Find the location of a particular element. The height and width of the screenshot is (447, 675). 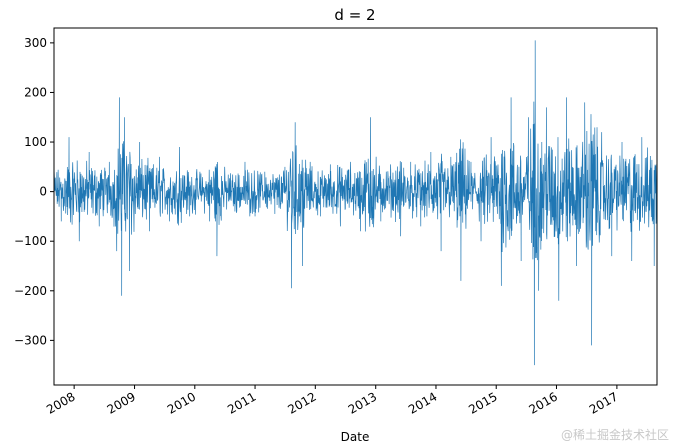

chart-title: d = 2 is located at coordinates (354, 15).